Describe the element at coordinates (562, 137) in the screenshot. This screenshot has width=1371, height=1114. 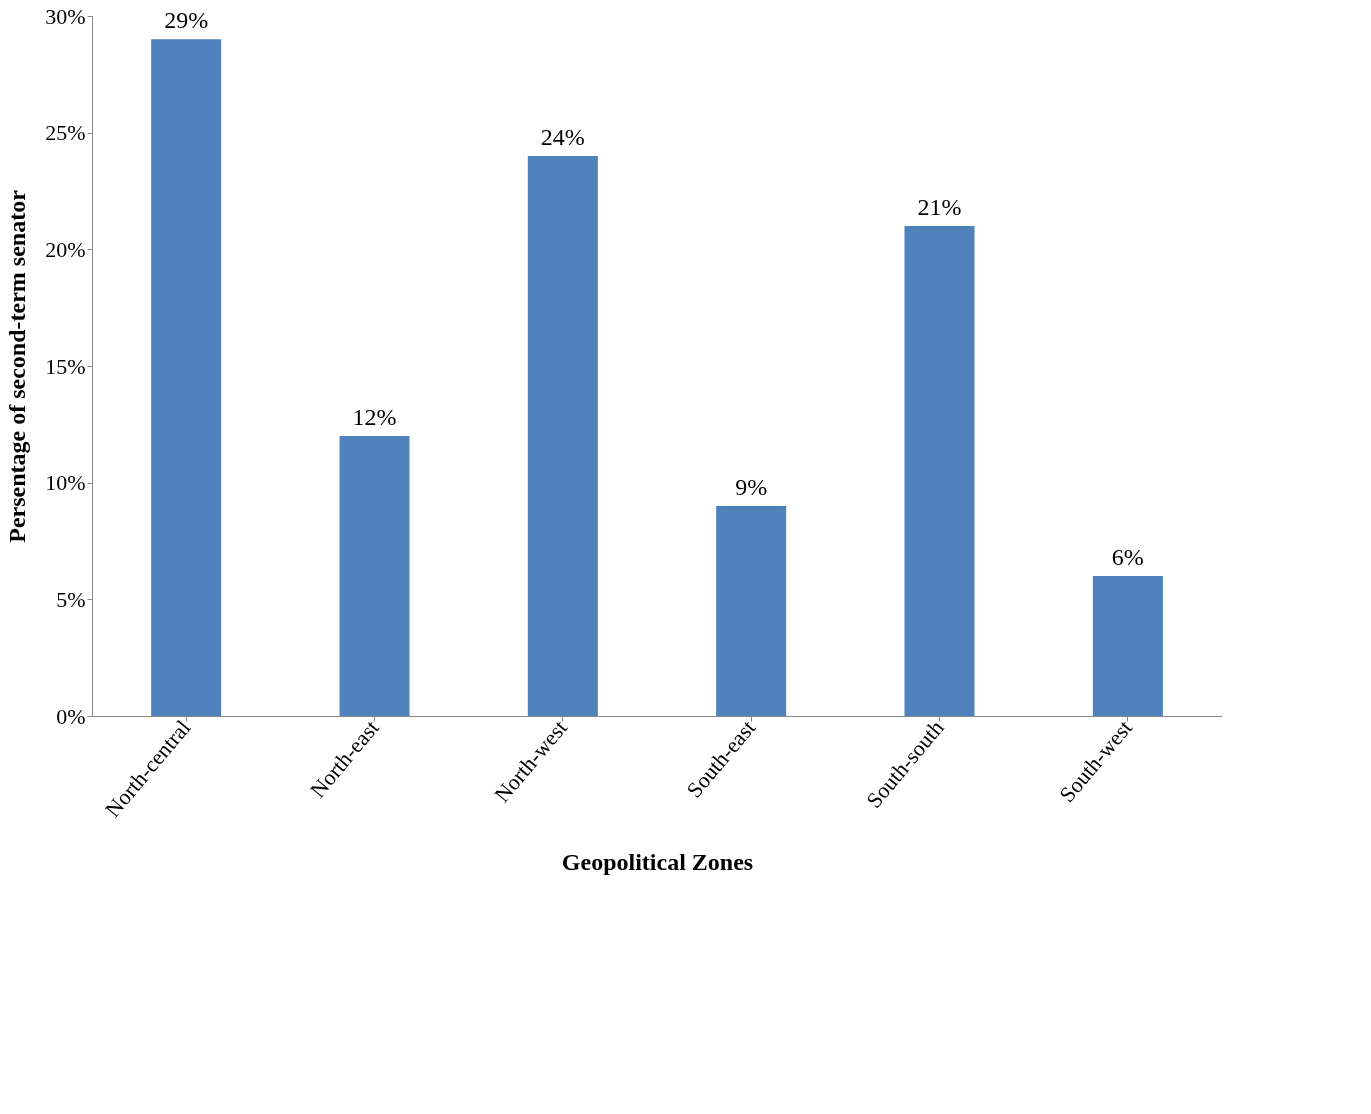
I see `data-label: 24%` at that location.